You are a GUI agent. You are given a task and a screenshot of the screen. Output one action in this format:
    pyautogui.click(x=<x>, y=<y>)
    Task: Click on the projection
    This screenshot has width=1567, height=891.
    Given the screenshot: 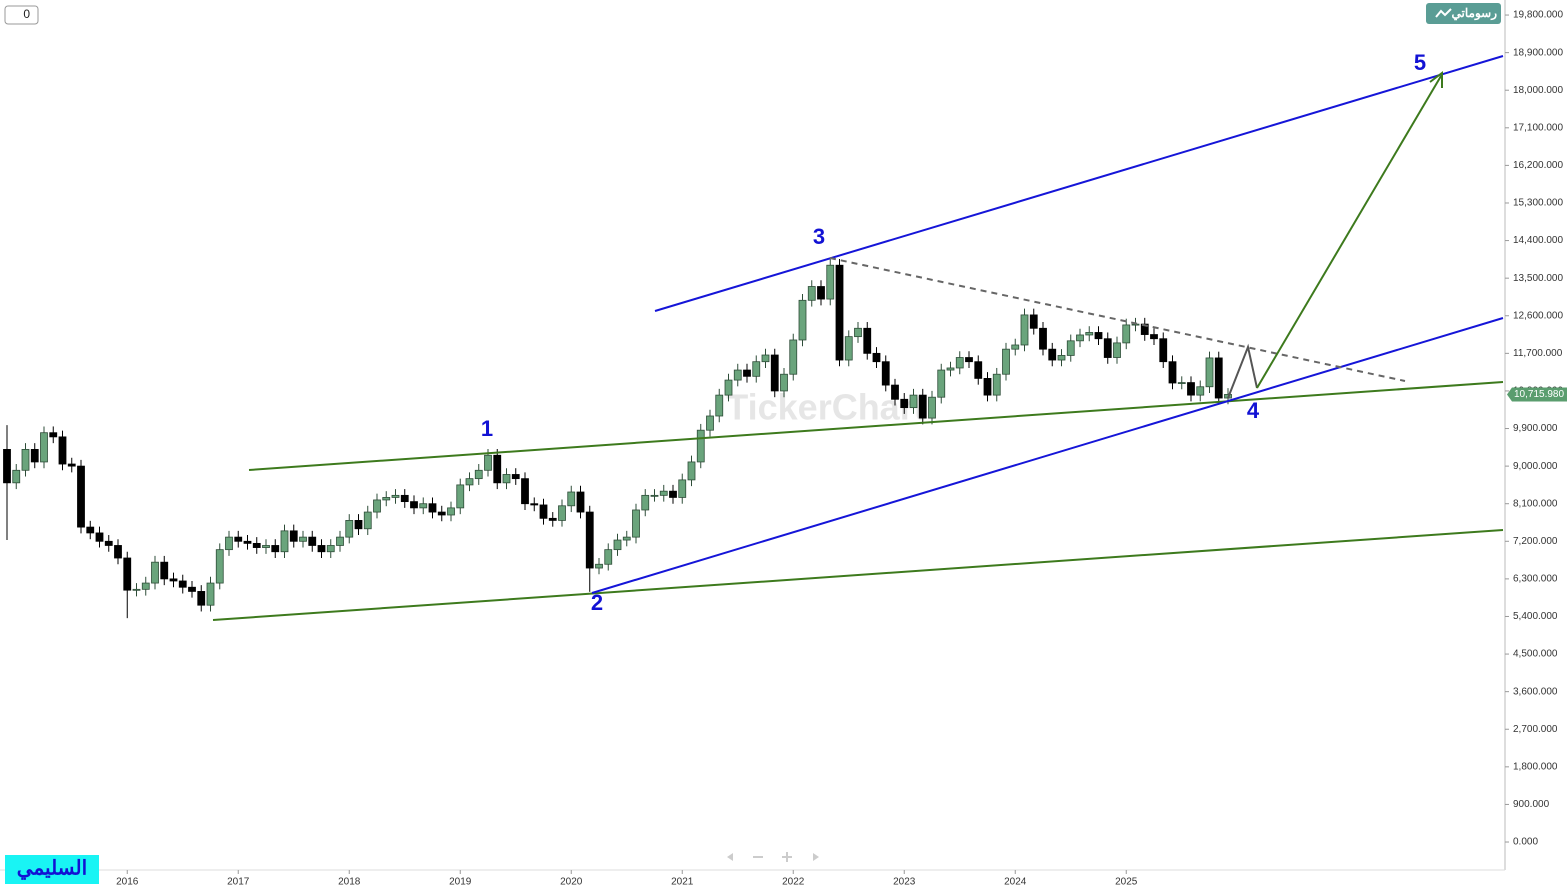 What is the action you would take?
    pyautogui.click(x=1242, y=371)
    